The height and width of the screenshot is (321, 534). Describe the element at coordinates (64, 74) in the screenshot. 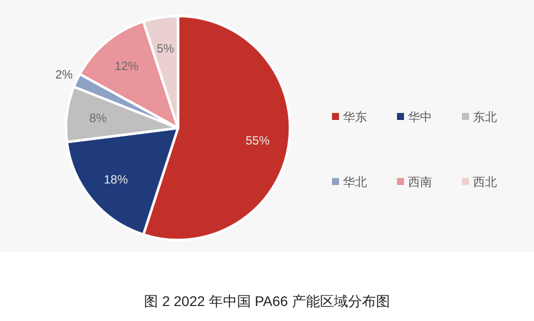

I see `data-label: 2%` at that location.